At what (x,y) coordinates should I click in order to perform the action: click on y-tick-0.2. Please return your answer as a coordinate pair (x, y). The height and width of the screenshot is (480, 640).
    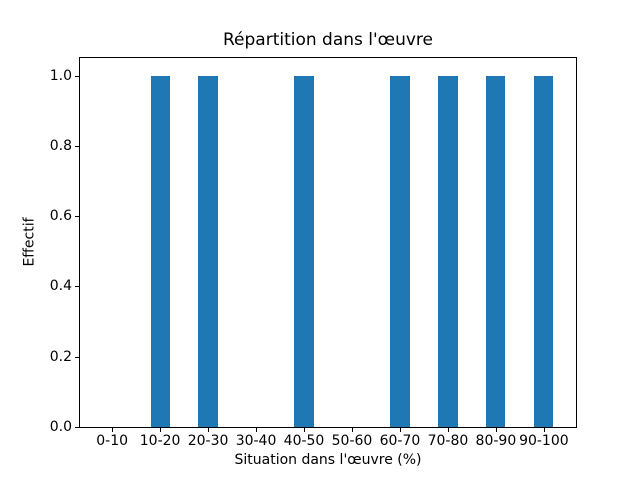
    Looking at the image, I should click on (77, 357).